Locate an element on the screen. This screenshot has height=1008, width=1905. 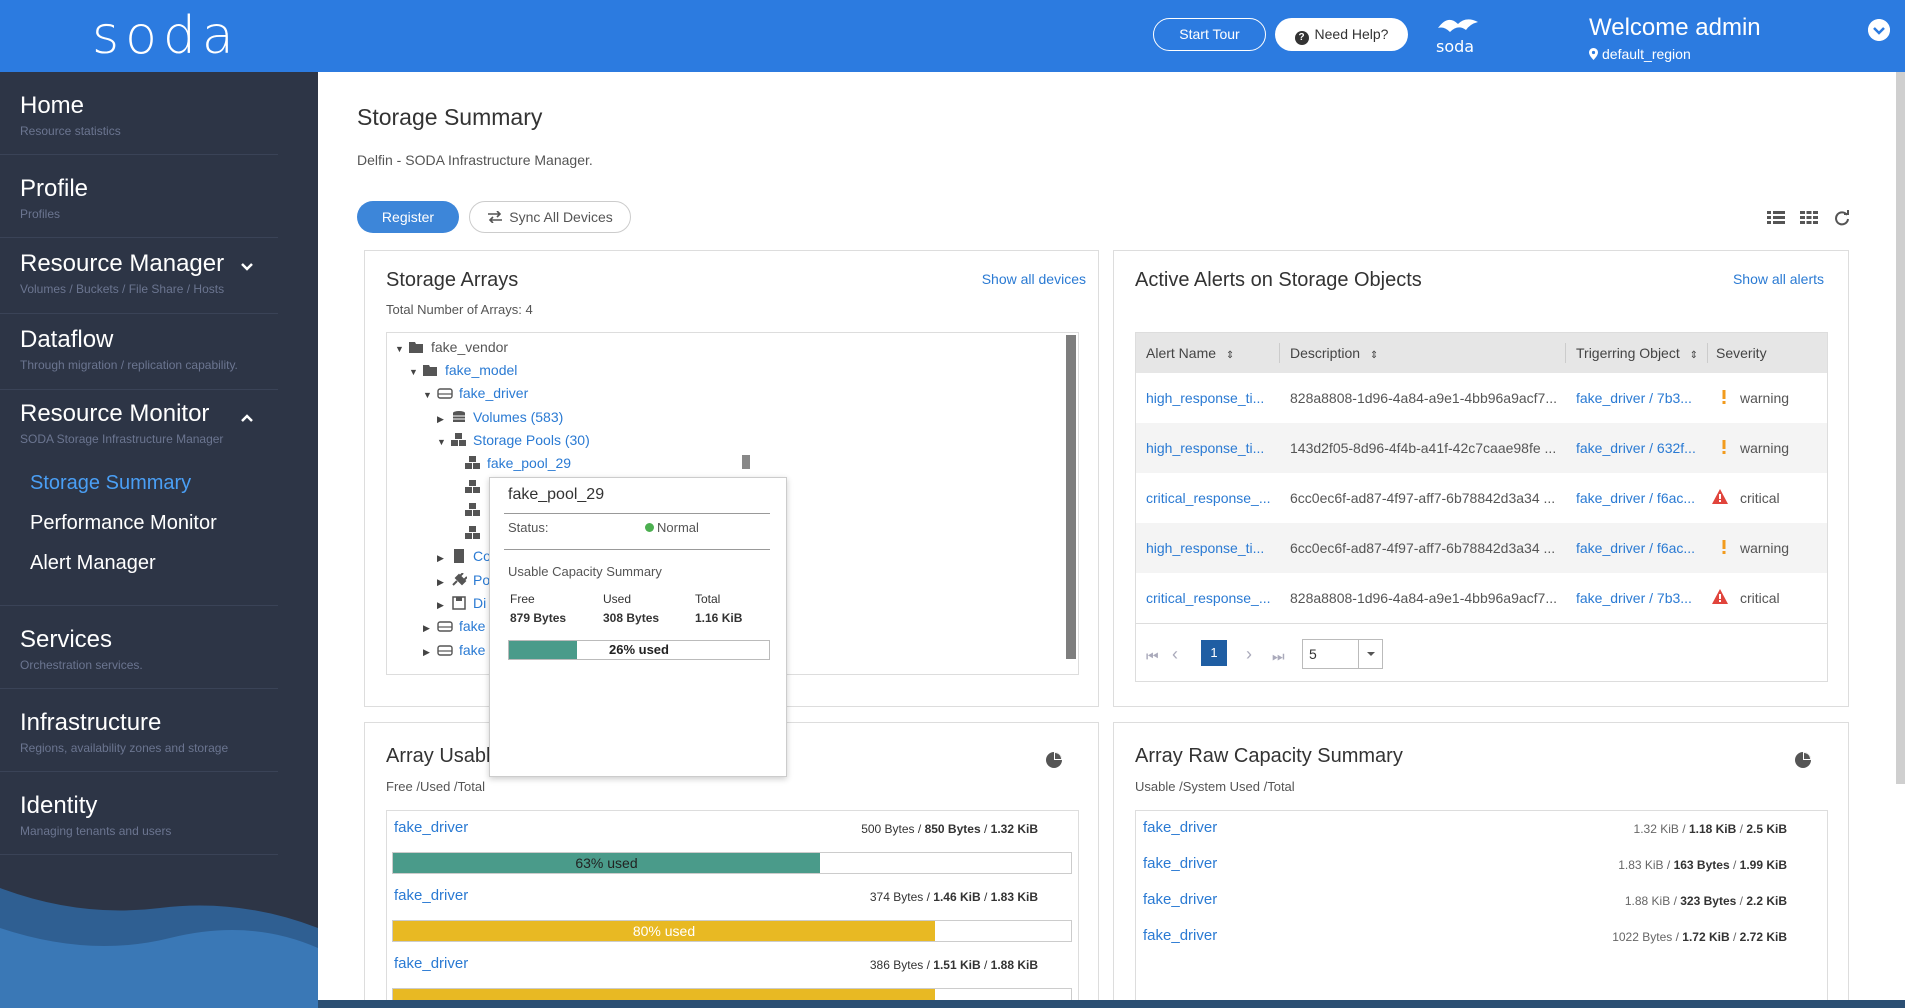
tooltip-status-value: Normal is located at coordinates (678, 527).